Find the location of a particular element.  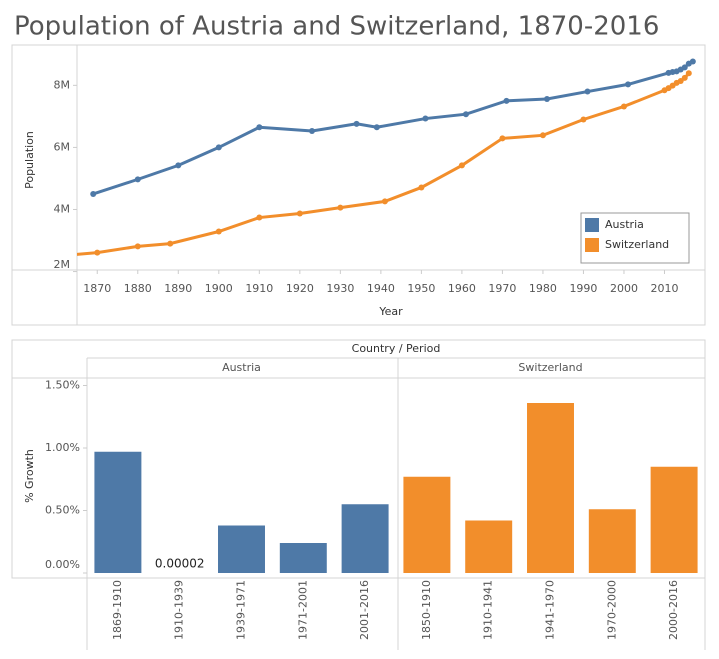

legend-label: Austria is located at coordinates (624, 224).